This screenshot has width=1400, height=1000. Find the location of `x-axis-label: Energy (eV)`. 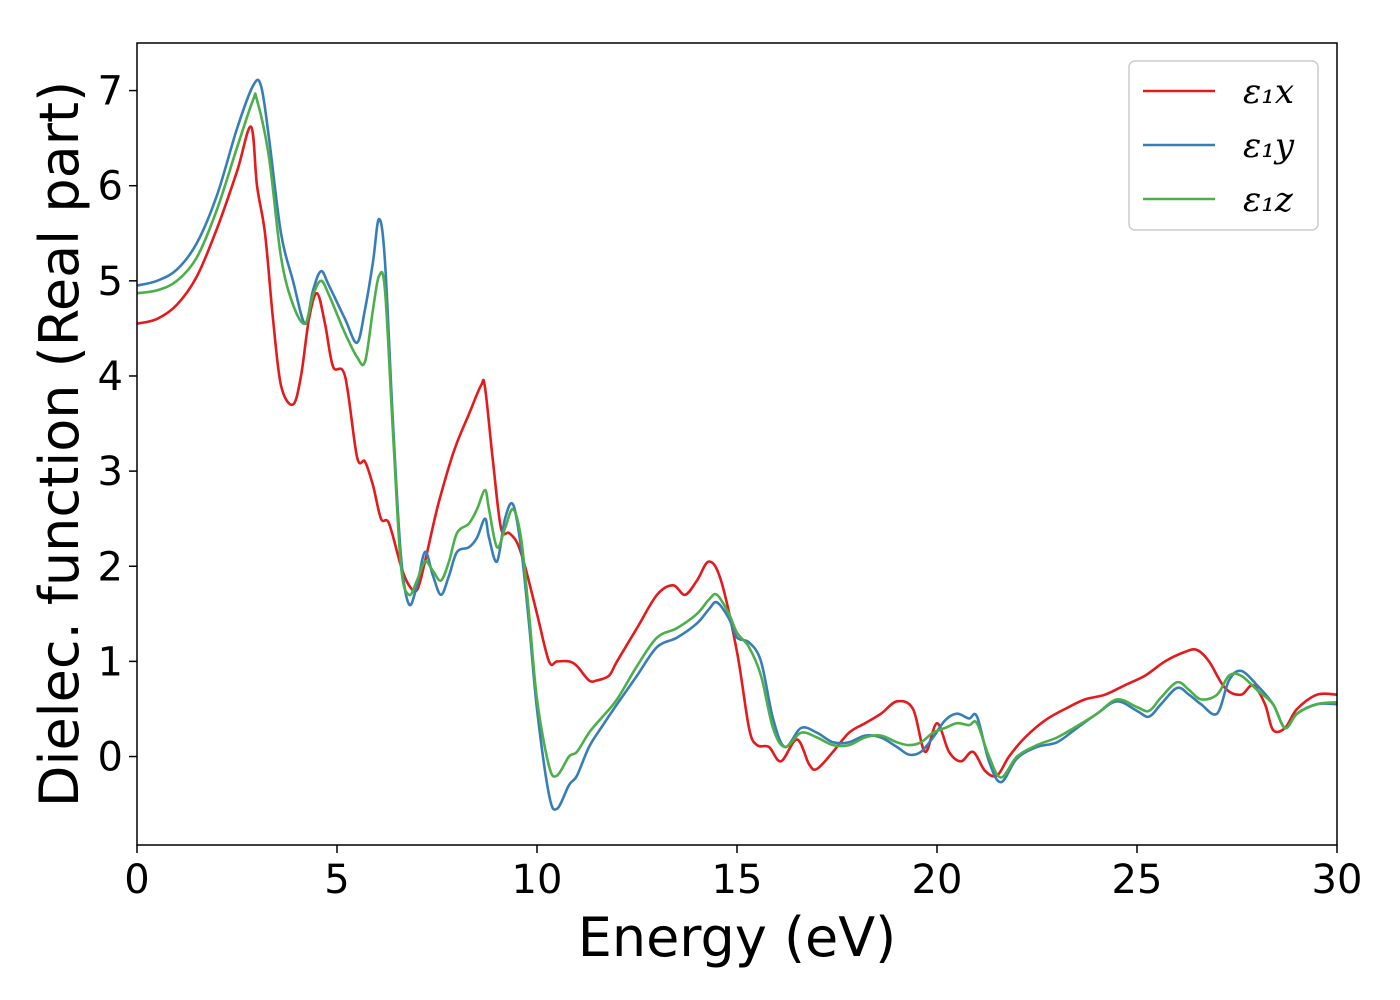

x-axis-label: Energy (eV) is located at coordinates (737, 937).